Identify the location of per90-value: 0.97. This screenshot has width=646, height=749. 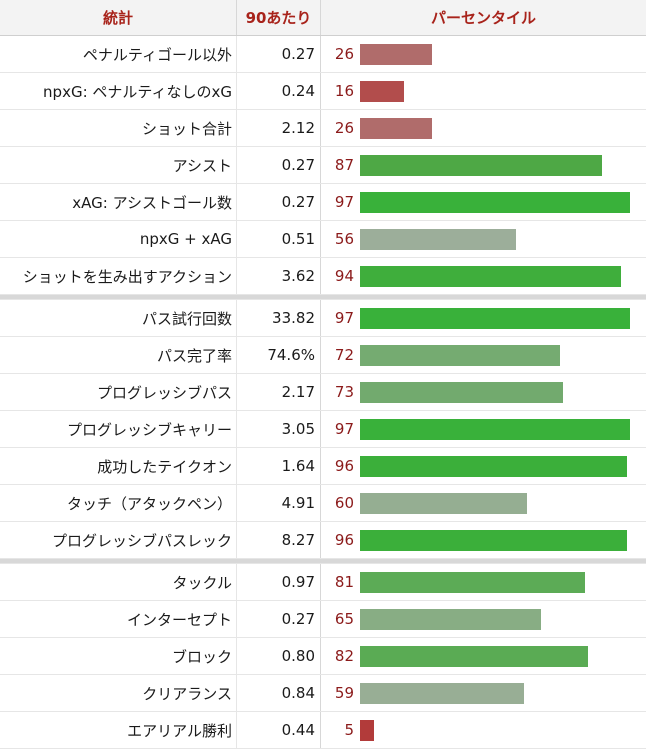
(279, 582).